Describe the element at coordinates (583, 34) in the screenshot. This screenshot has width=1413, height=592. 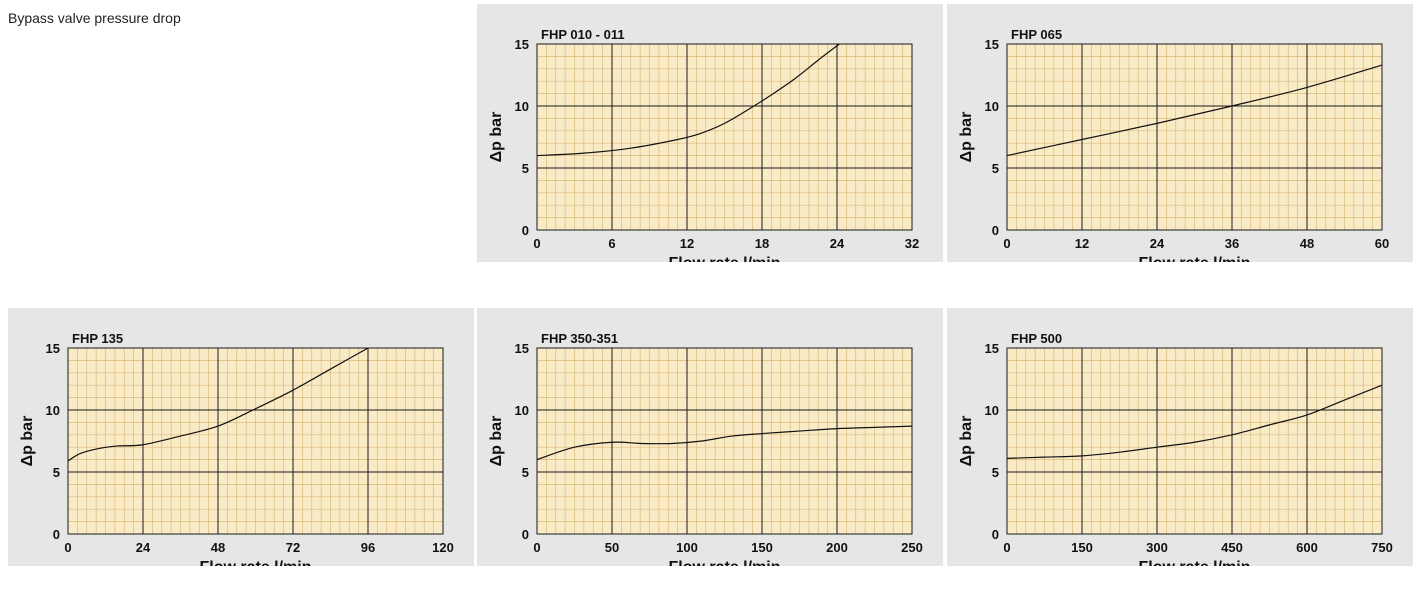
I see `chart-title: FHP 010 - 011` at that location.